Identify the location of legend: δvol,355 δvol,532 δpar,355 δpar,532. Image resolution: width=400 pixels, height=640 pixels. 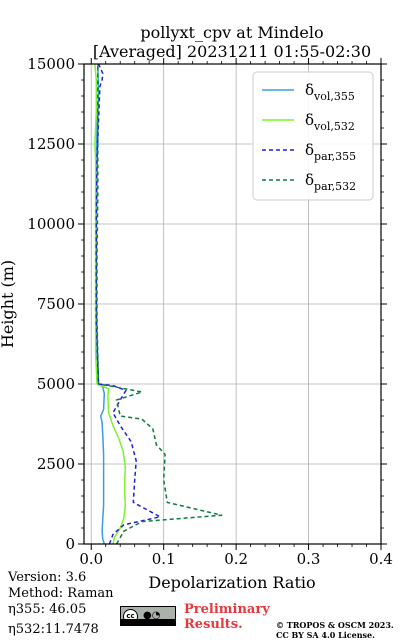
(313, 136).